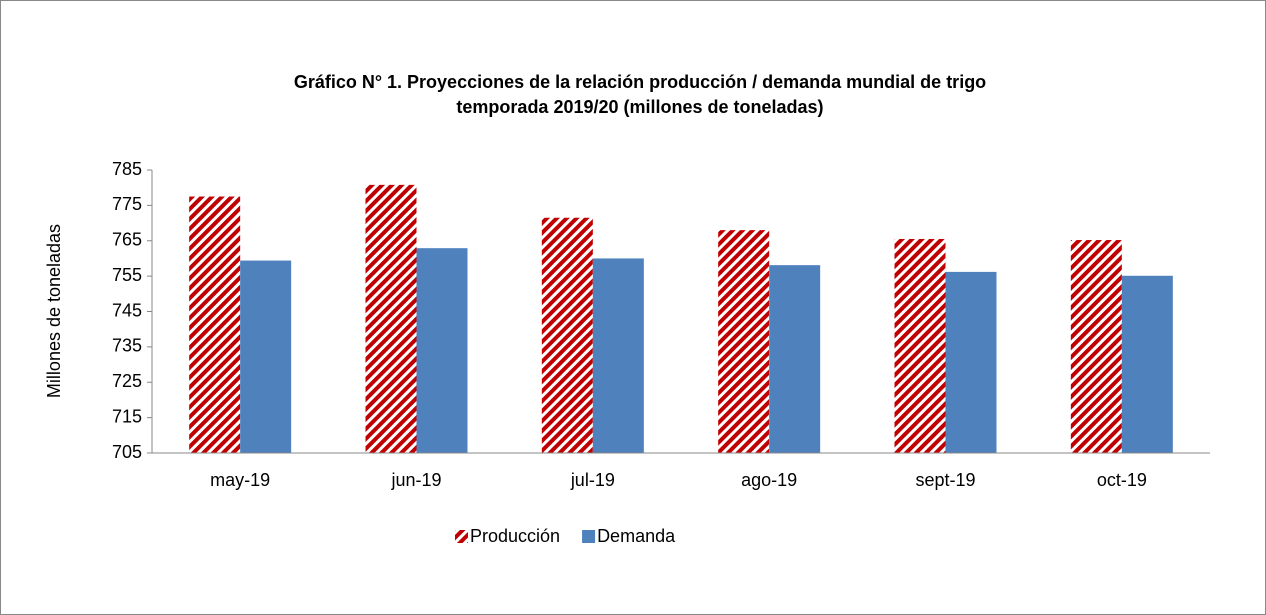 This screenshot has width=1266, height=615. Describe the element at coordinates (592, 480) in the screenshot. I see `x-tick-label: jul-19` at that location.